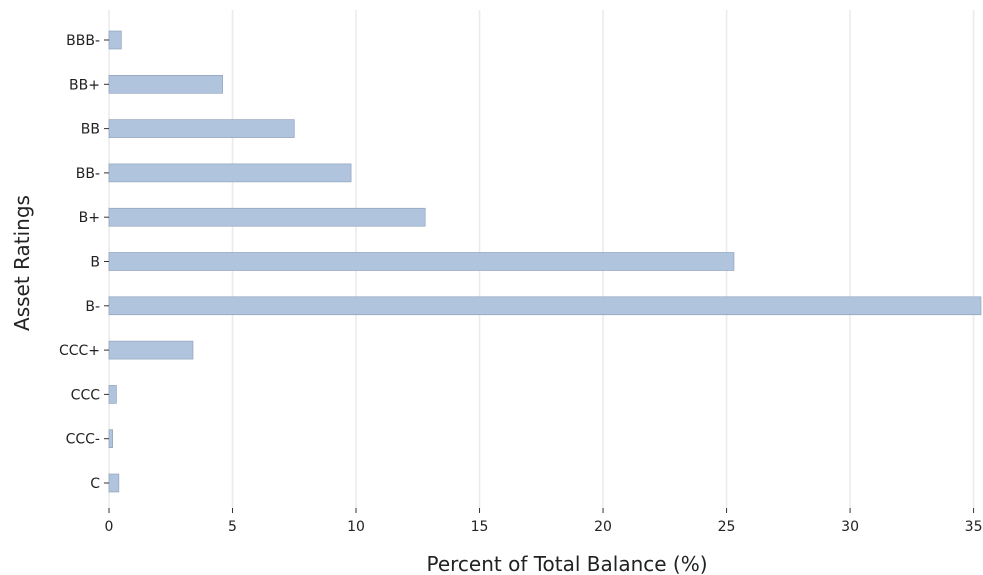 Image resolution: width=983 pixels, height=575 pixels. Describe the element at coordinates (22, 263) in the screenshot. I see `y-axis-title: Asset Ratings` at that location.